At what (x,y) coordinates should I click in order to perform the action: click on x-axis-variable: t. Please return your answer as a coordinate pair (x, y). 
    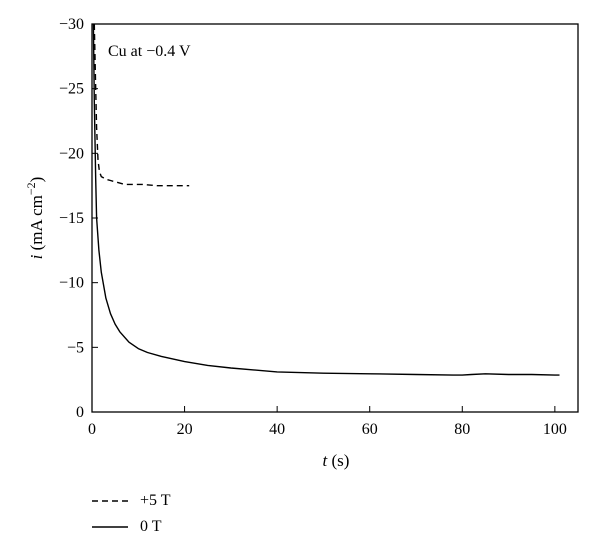
    Looking at the image, I should click on (326, 460).